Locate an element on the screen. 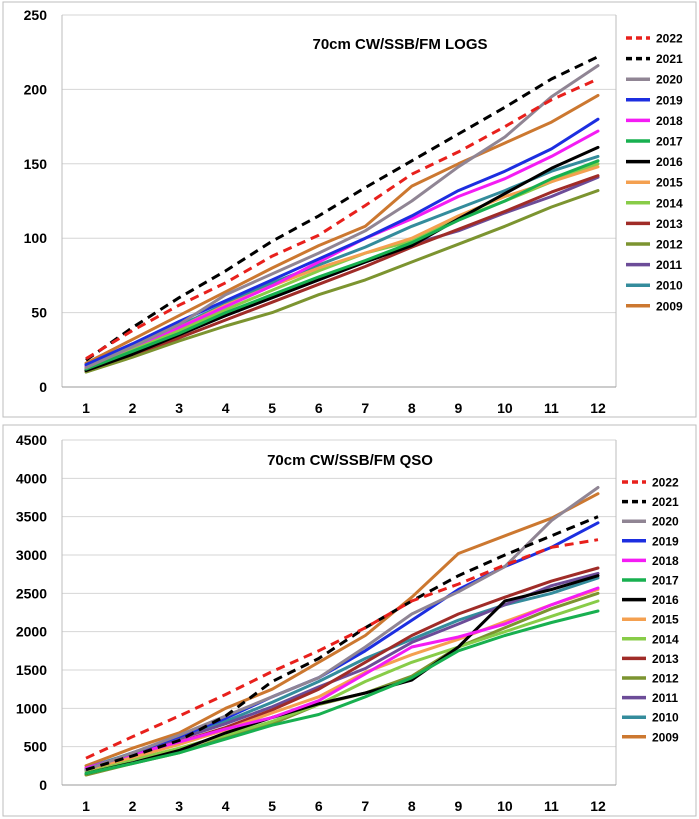 The height and width of the screenshot is (819, 699). series-line-2017 is located at coordinates (342, 692).